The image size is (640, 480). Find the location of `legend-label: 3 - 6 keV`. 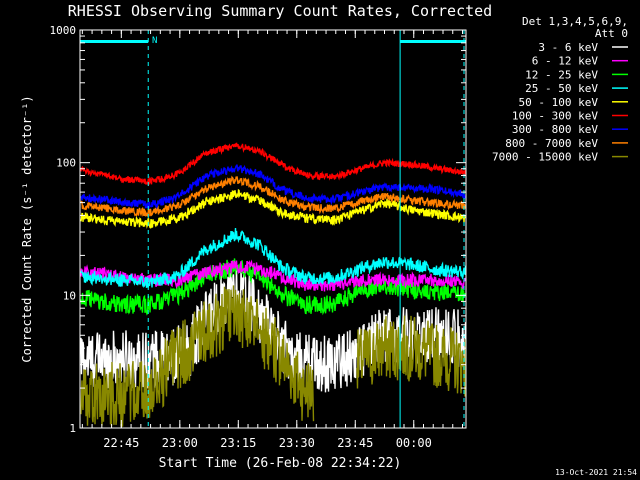

legend-label: 3 - 6 keV is located at coordinates (568, 47).